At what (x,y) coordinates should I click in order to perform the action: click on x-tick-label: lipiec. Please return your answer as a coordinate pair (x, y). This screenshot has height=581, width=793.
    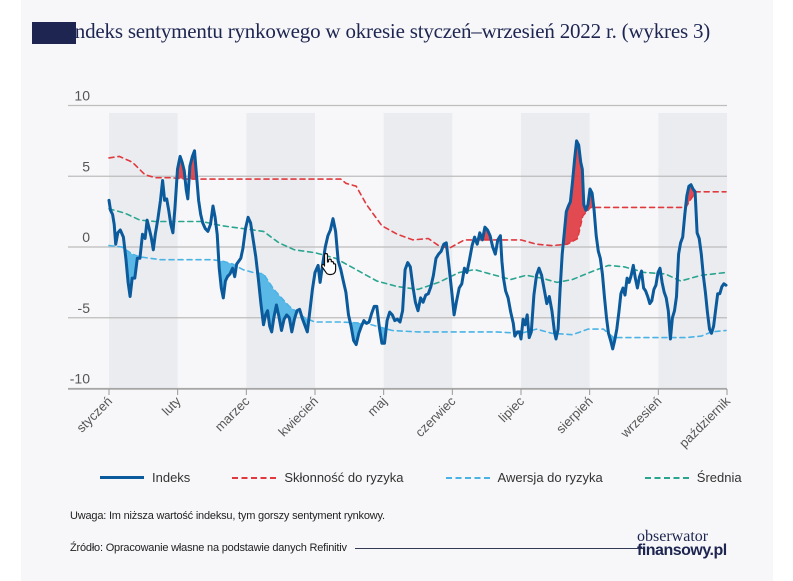
    Looking at the image, I should click on (512, 409).